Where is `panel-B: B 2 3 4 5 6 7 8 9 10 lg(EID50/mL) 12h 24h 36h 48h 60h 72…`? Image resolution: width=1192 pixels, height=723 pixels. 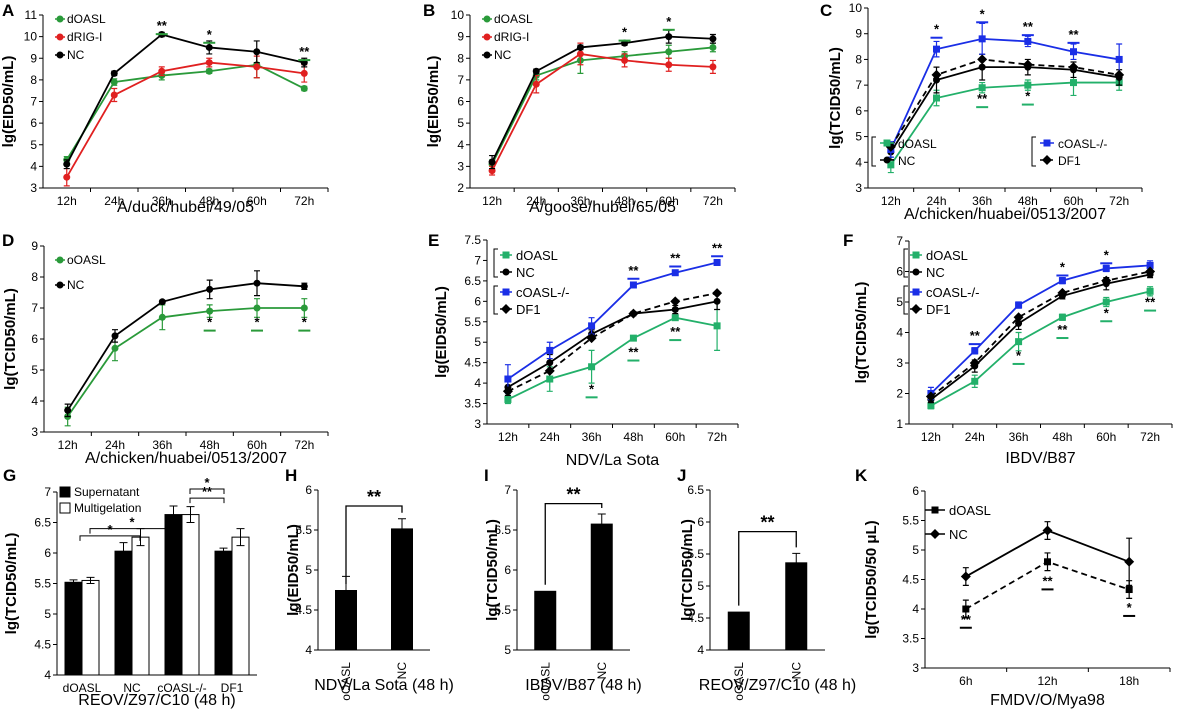
panel-B: B 2 3 4 5 6 7 8 9 10 lg(EID50/mL) 12h 24h 36h 48h 60h 72… is located at coordinates (579, 108).